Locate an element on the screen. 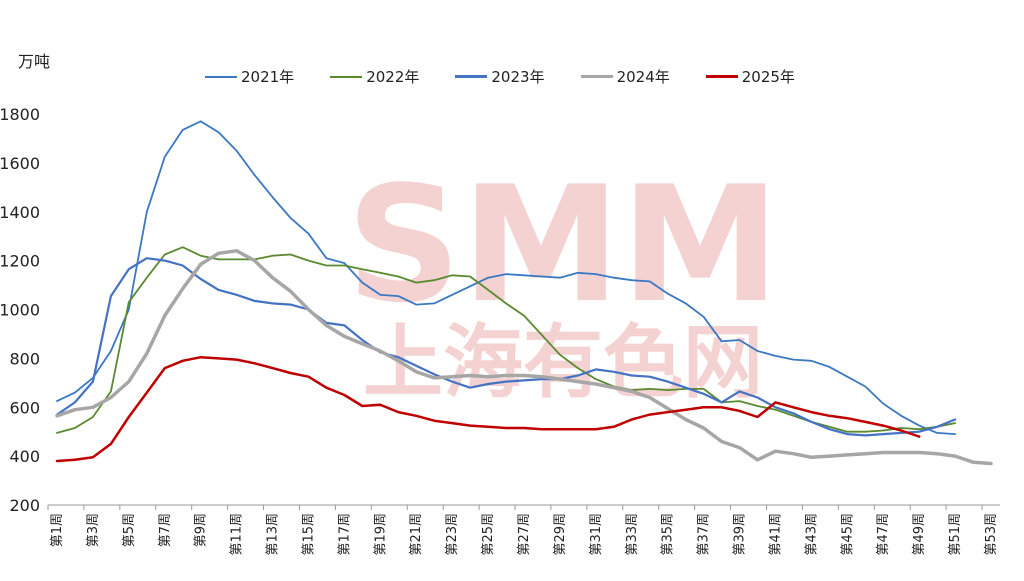 The height and width of the screenshot is (581, 1024). x-tick-label: 第7周 is located at coordinates (165, 530).